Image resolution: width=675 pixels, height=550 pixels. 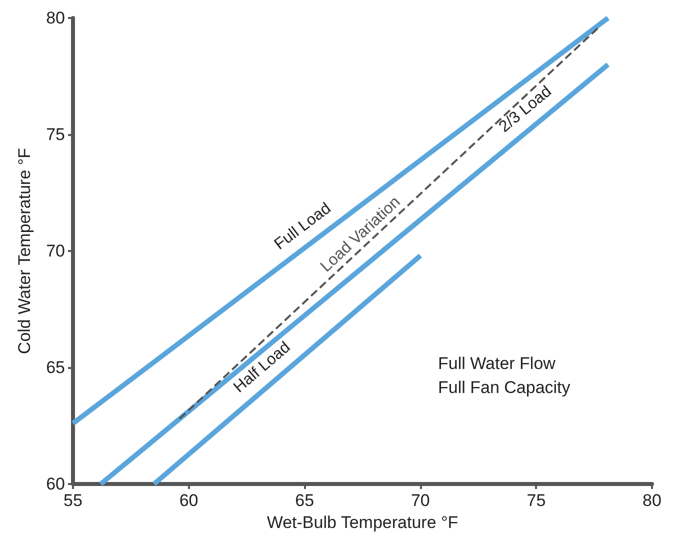 I want to click on x-tick-label: 70, so click(x=420, y=500).